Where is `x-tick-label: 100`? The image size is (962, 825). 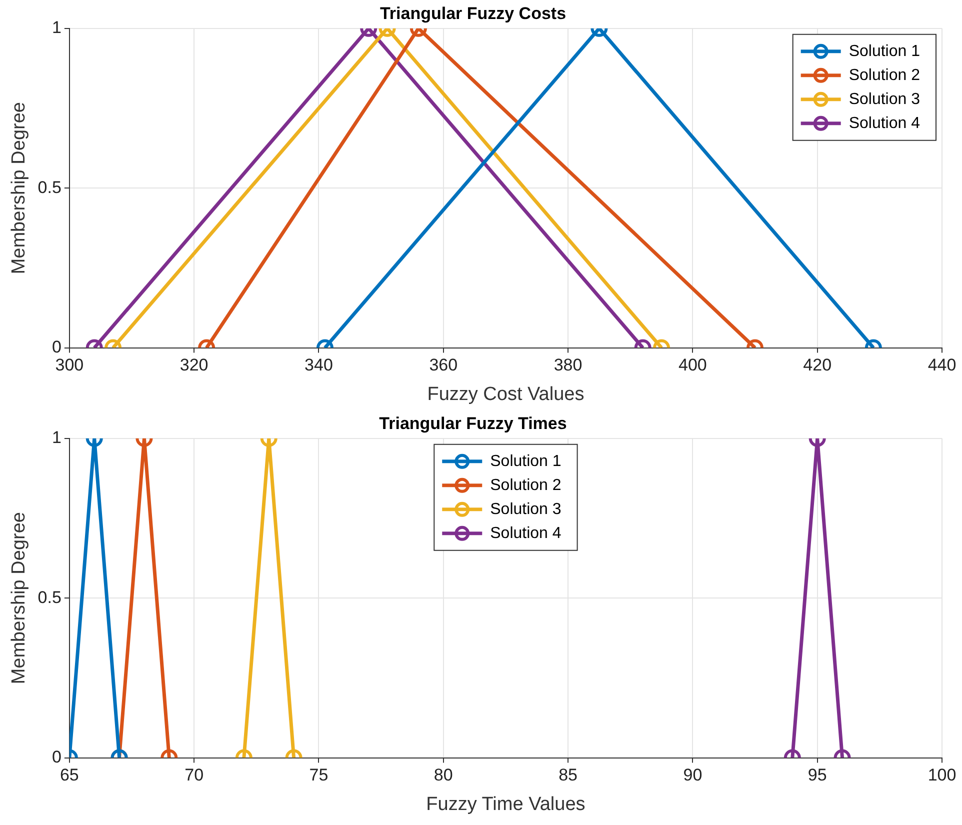 x-tick-label: 100 is located at coordinates (942, 775).